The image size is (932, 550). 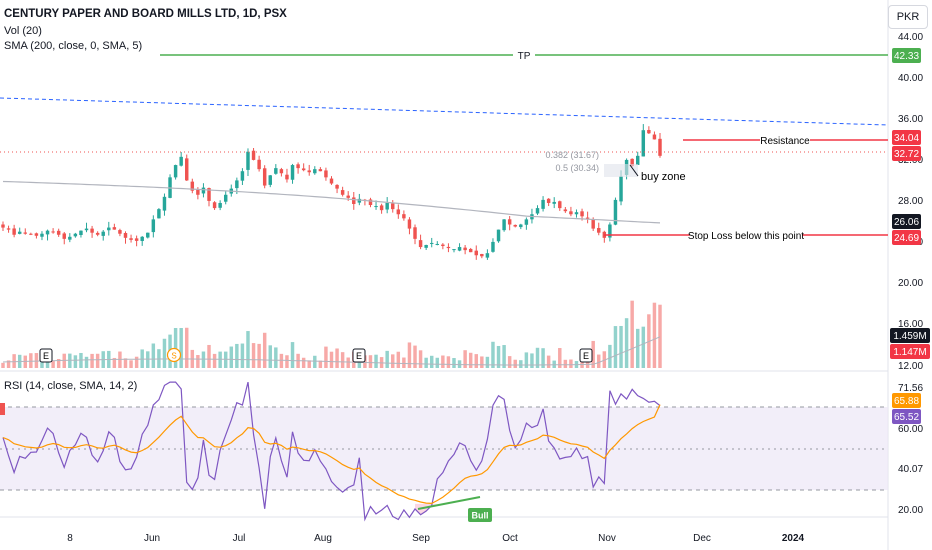 I want to click on time-axis: 8 Jun Jul Aug Sep Oct Nov Dec 2024, so click(x=435, y=538).